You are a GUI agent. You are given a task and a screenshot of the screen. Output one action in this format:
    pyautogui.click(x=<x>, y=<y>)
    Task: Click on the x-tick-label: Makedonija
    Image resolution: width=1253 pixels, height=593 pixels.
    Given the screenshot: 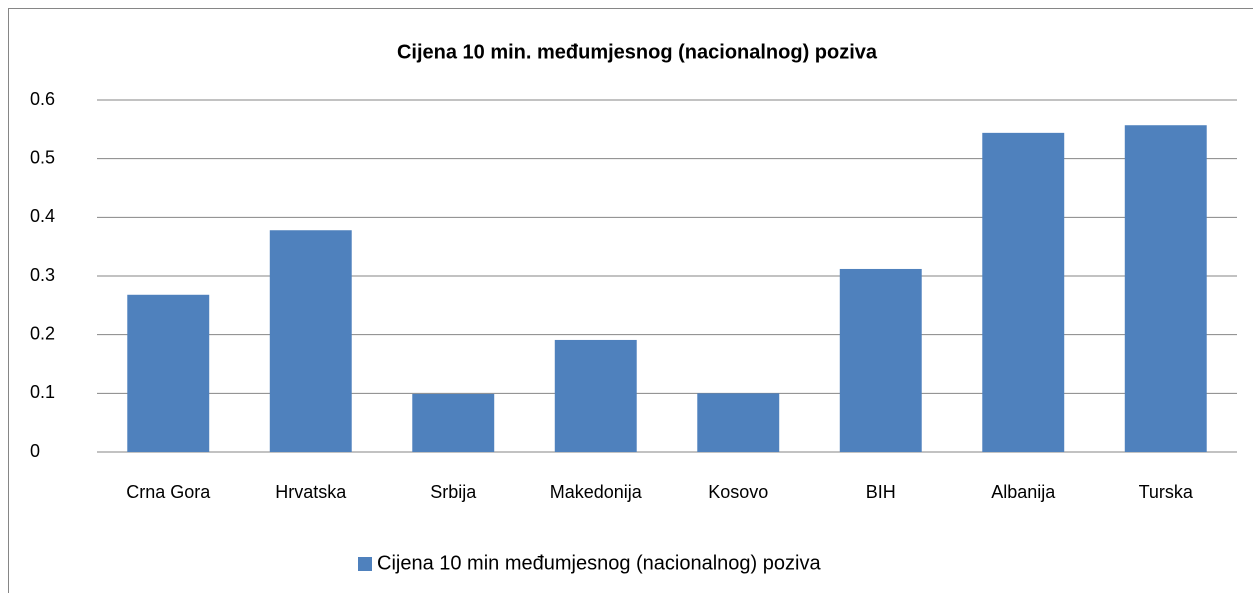 What is the action you would take?
    pyautogui.click(x=596, y=492)
    